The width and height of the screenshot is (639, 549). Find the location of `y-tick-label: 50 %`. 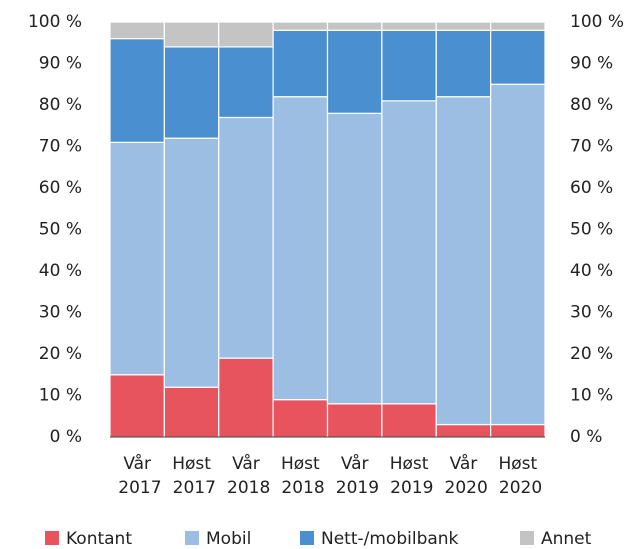

y-tick-label: 50 % is located at coordinates (60, 230).